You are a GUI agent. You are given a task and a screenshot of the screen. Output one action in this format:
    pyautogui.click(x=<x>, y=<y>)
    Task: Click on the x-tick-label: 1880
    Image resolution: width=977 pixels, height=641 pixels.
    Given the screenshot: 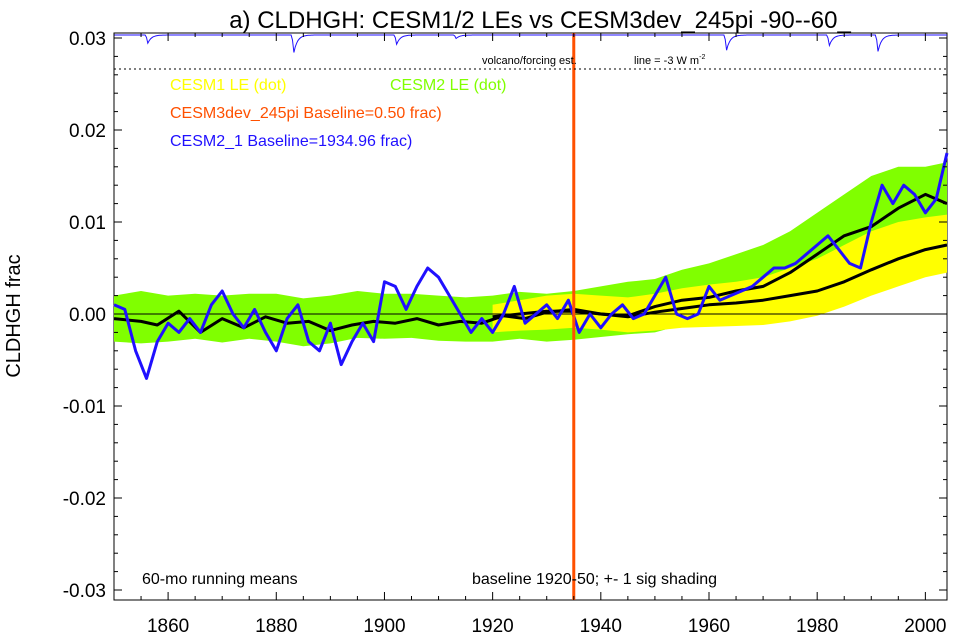 What is the action you would take?
    pyautogui.click(x=276, y=626)
    